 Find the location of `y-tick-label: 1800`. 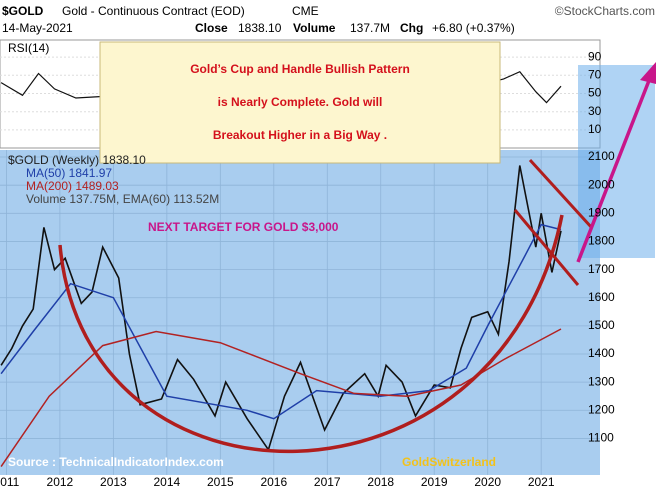

y-tick-label: 1800 is located at coordinates (601, 241).